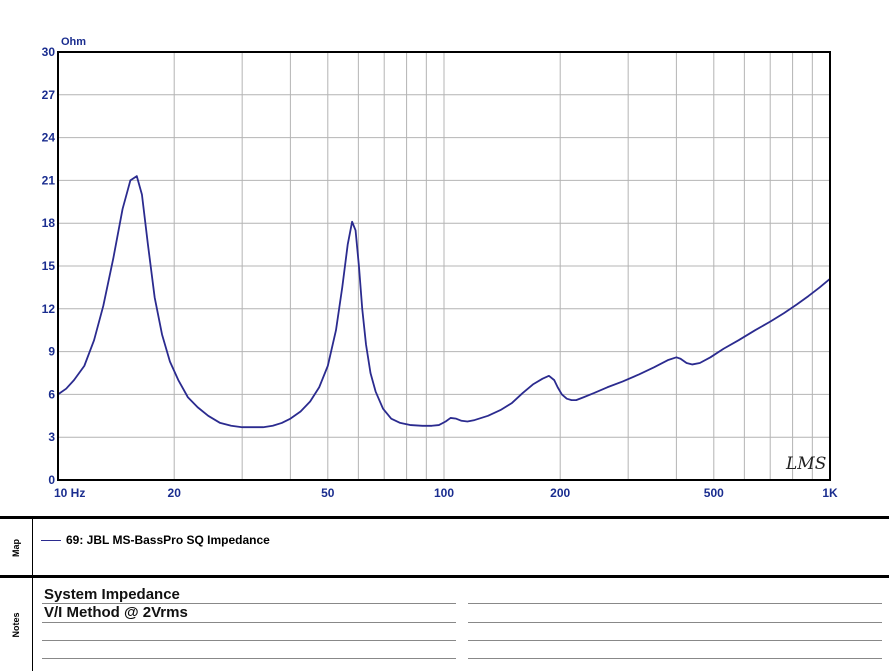  Describe the element at coordinates (805, 464) in the screenshot. I see `lms-signature: LMS` at that location.